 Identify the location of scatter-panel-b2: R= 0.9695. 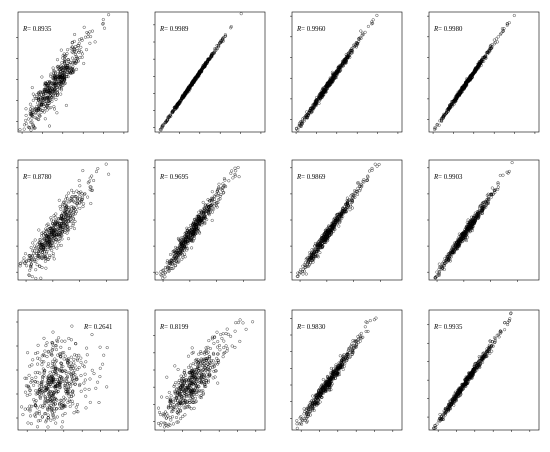
(209, 220).